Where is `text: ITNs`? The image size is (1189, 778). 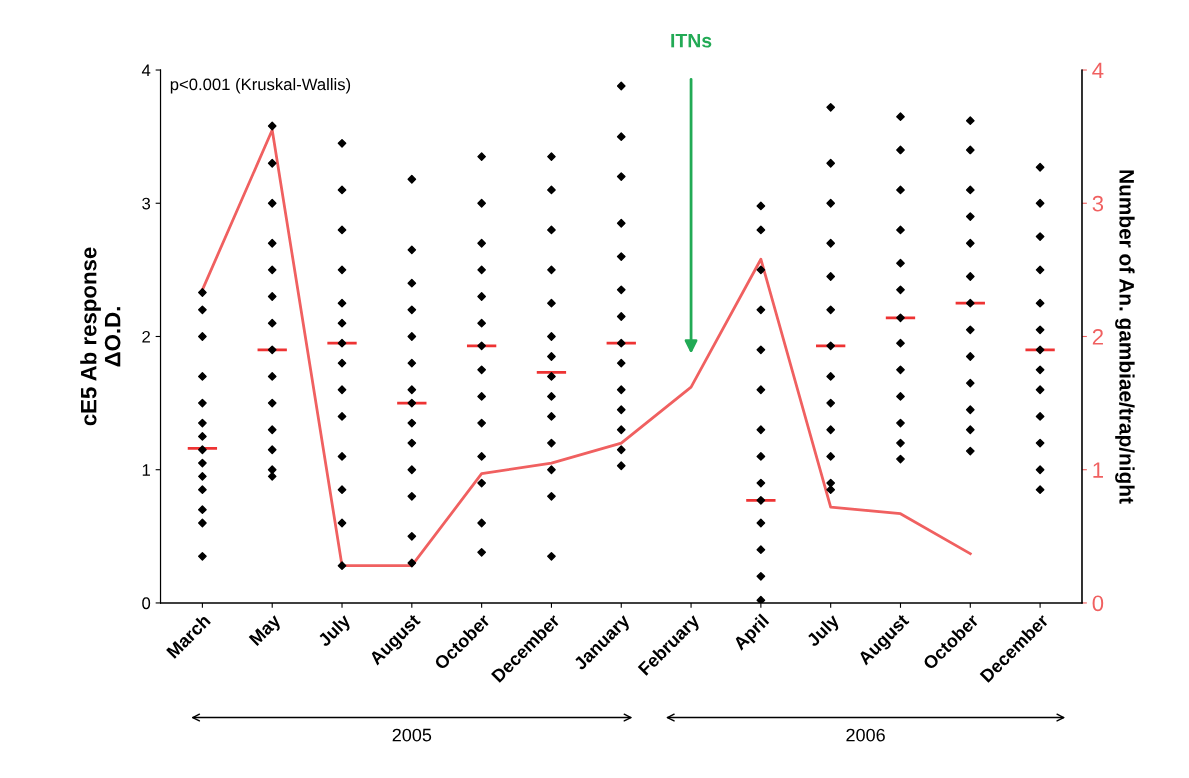
text: ITNs is located at coordinates (691, 40).